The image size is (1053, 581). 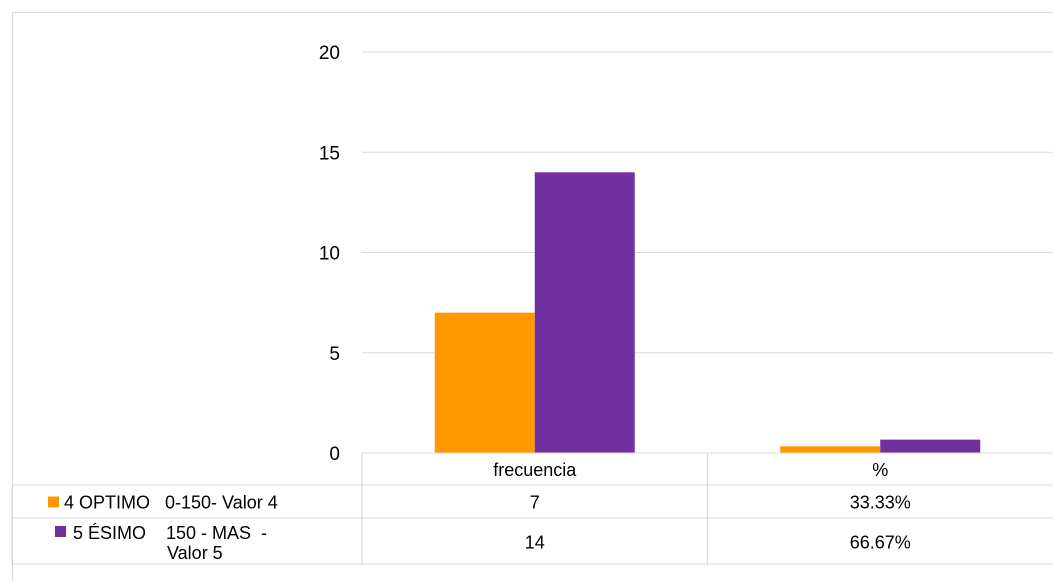 What do you see at coordinates (334, 454) in the screenshot?
I see `y-tick-label: 0` at bounding box center [334, 454].